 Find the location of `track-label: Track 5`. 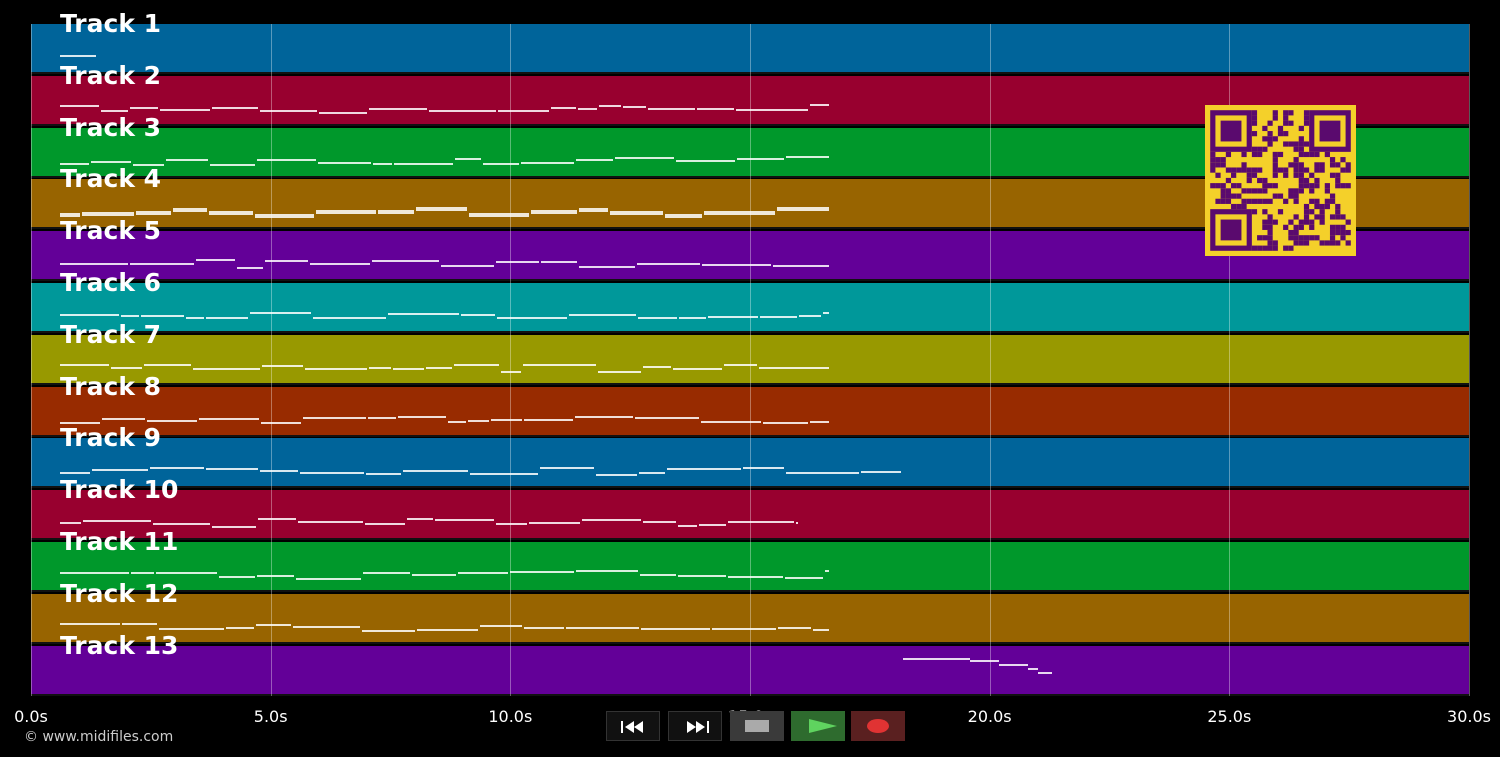

track-label: Track 5 is located at coordinates (111, 231).